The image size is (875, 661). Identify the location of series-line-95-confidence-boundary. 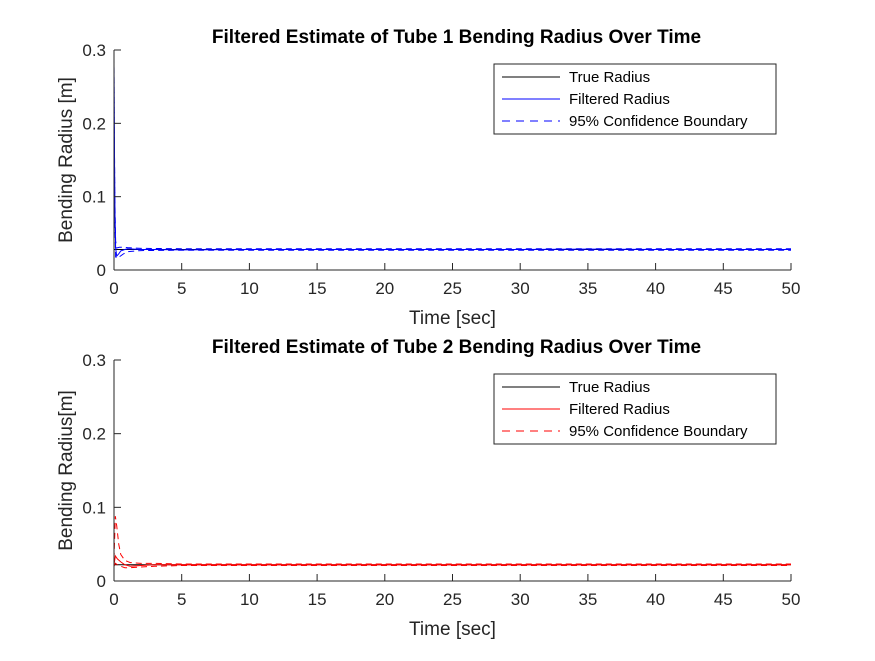
(452, 540).